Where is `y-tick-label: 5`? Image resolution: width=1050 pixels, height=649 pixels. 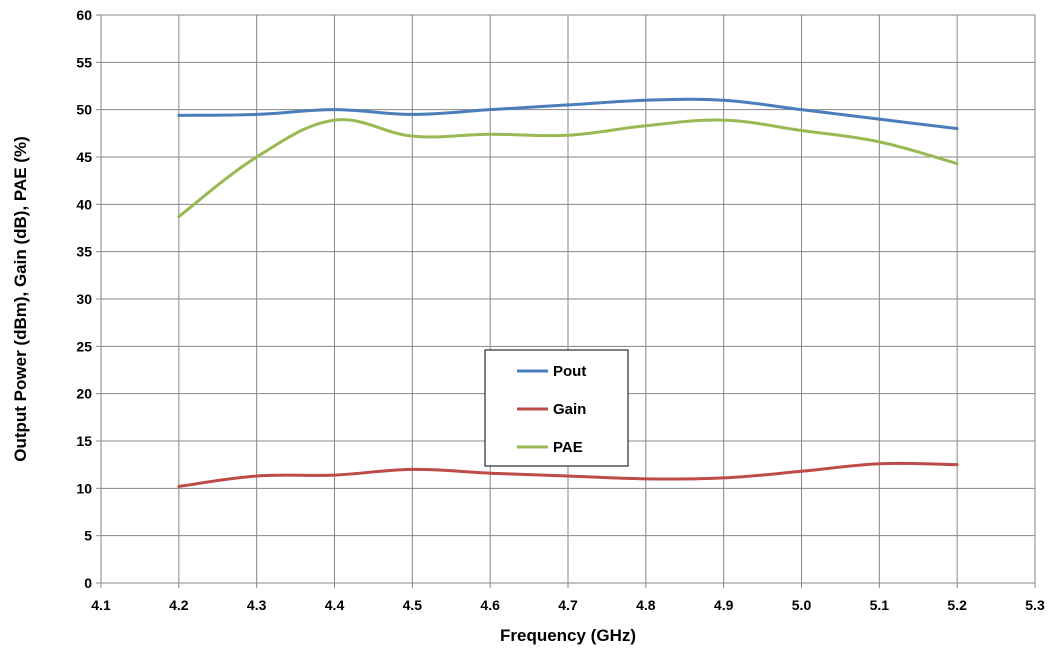 y-tick-label: 5 is located at coordinates (88, 536).